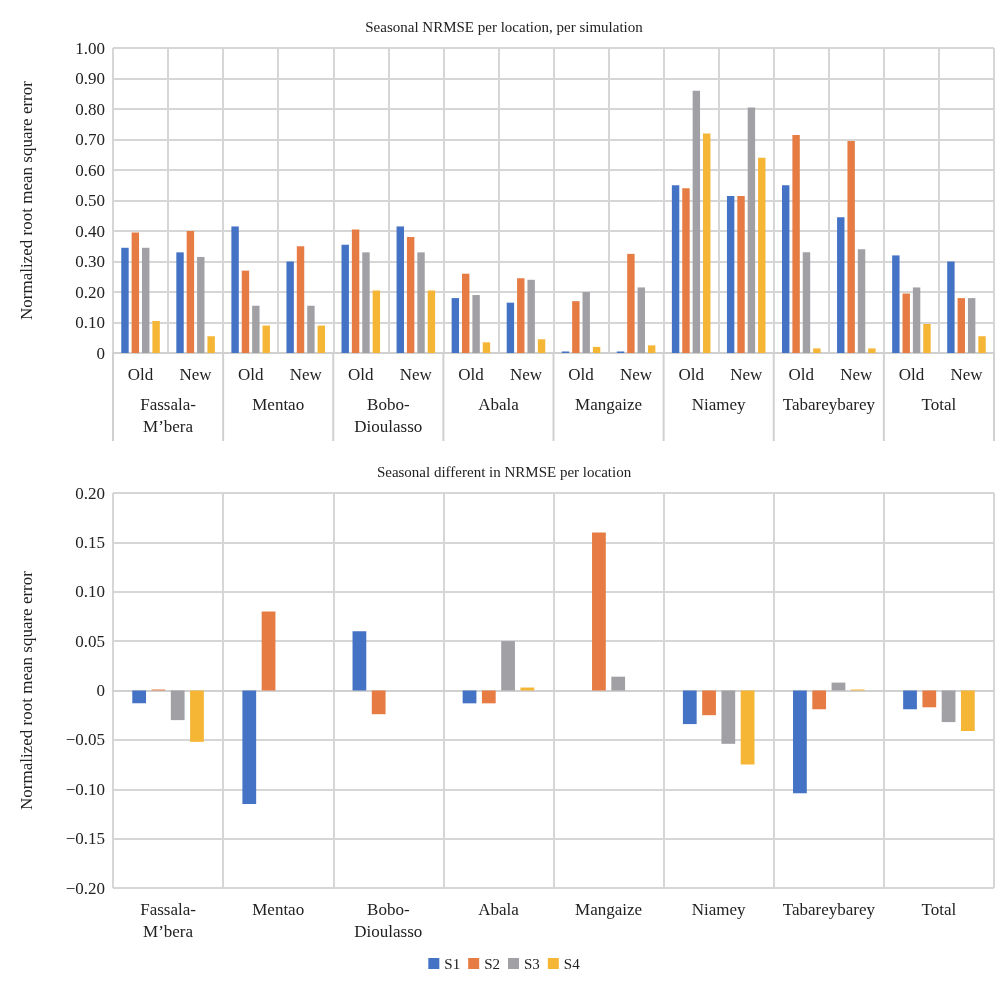 Image resolution: width=1008 pixels, height=986 pixels. What do you see at coordinates (609, 909) in the screenshot?
I see `x-tick-label: Mangaize` at bounding box center [609, 909].